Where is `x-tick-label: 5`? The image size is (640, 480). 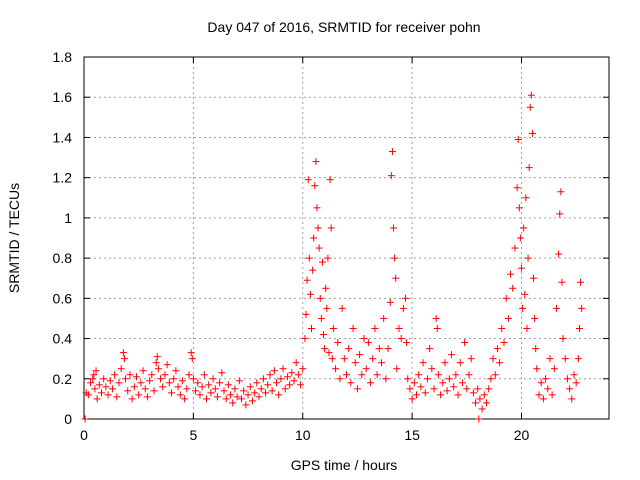
x-tick-label: 5 is located at coordinates (193, 435).